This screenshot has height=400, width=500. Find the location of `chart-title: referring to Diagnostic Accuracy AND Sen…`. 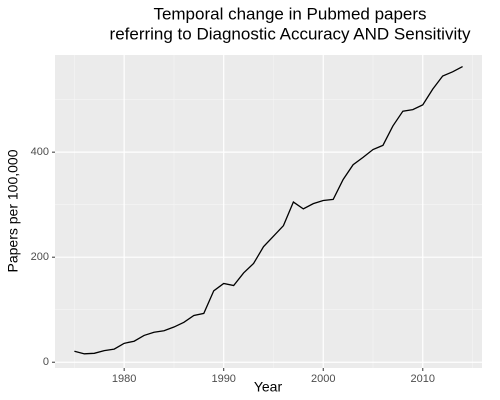

chart-title: referring to Diagnostic Accuracy AND Sen… is located at coordinates (290, 33).